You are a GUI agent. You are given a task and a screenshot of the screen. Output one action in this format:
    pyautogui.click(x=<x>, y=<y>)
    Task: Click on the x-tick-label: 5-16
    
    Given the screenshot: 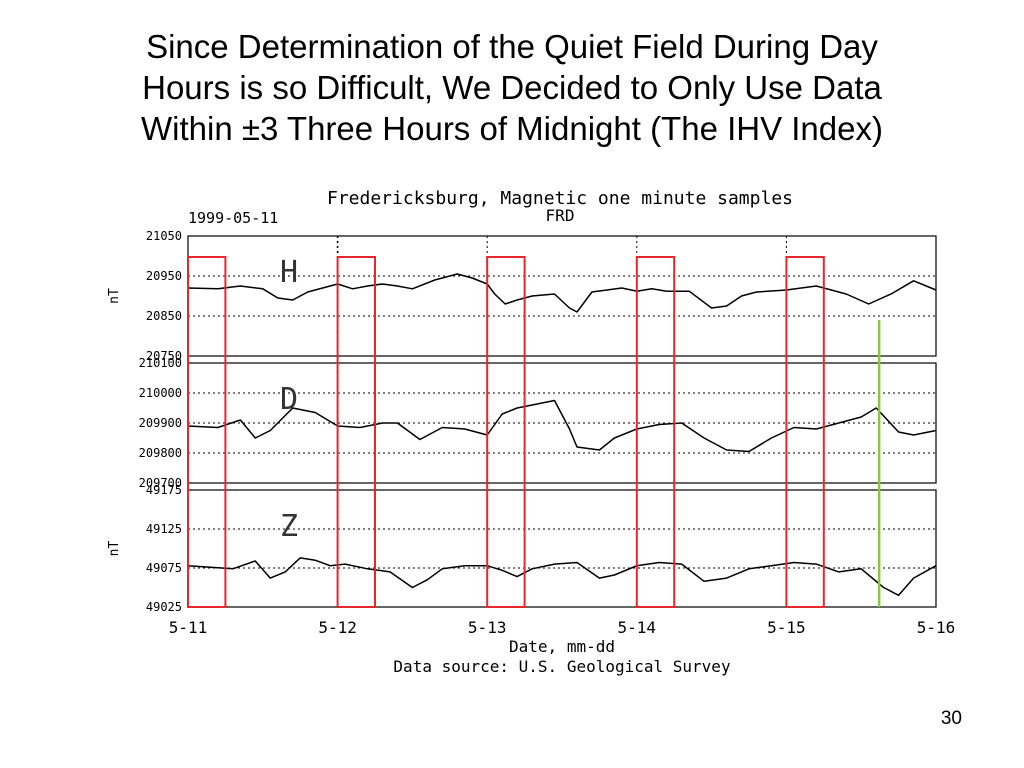 What is the action you would take?
    pyautogui.click(x=936, y=627)
    